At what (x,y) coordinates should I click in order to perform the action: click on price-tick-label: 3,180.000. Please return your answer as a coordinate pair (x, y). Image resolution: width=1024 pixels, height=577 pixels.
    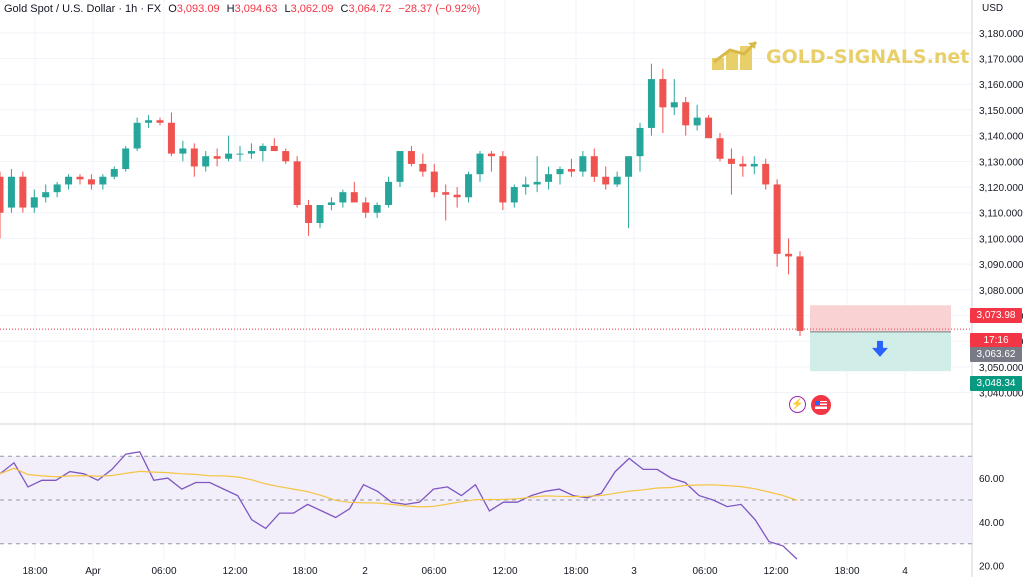
    Looking at the image, I should click on (1001, 34).